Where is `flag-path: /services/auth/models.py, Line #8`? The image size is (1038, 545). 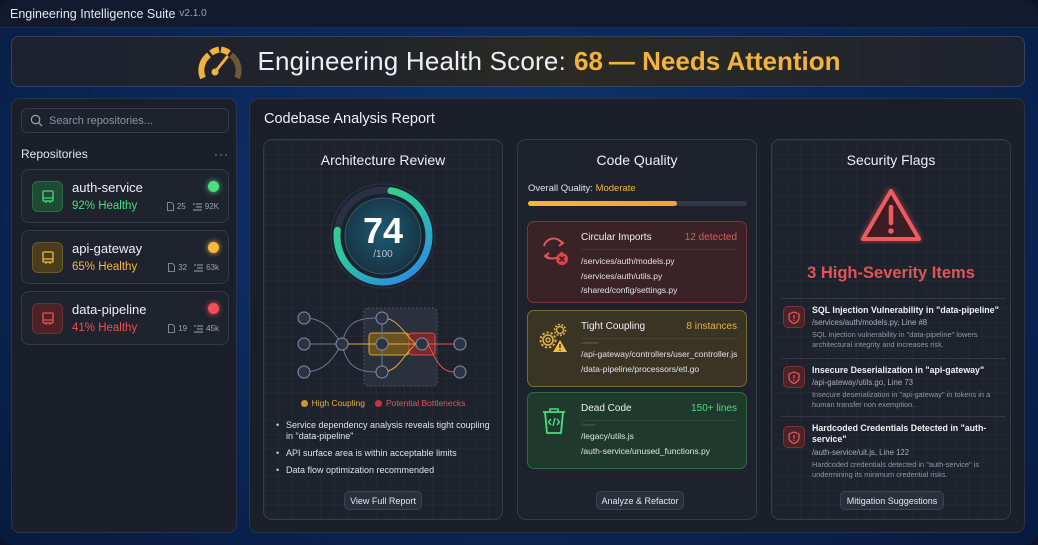 flag-path: /services/auth/models.py, Line #8 is located at coordinates (870, 322).